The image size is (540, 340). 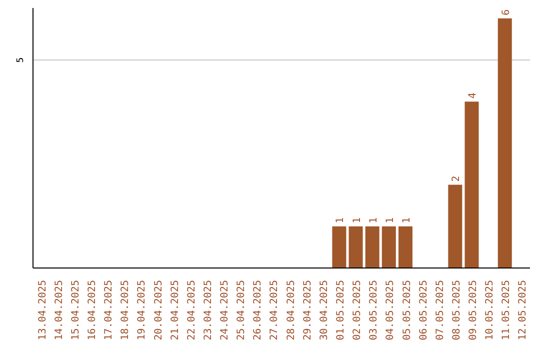 What do you see at coordinates (242, 310) in the screenshot?
I see `x-tick-label: 25.04.2025` at bounding box center [242, 310].